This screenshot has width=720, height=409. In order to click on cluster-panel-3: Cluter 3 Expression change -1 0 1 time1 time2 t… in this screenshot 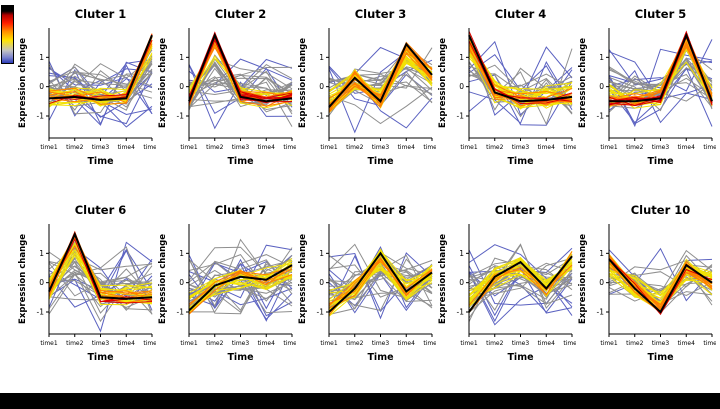, I will do `click(368, 96)`.